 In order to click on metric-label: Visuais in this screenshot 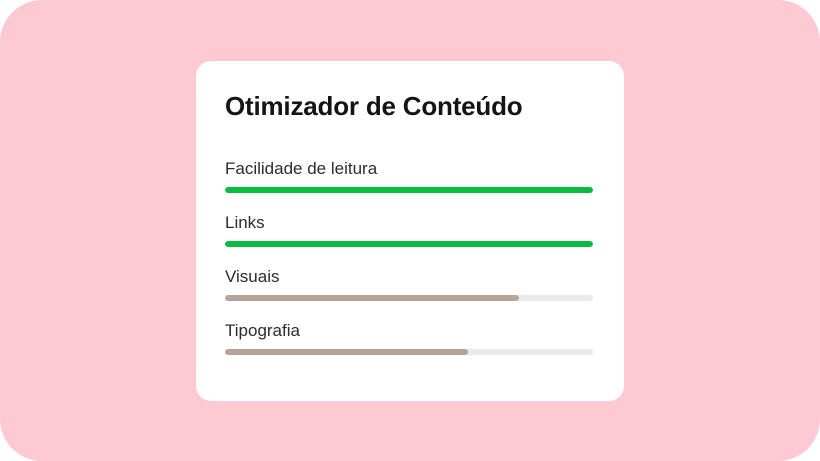, I will do `click(252, 276)`.